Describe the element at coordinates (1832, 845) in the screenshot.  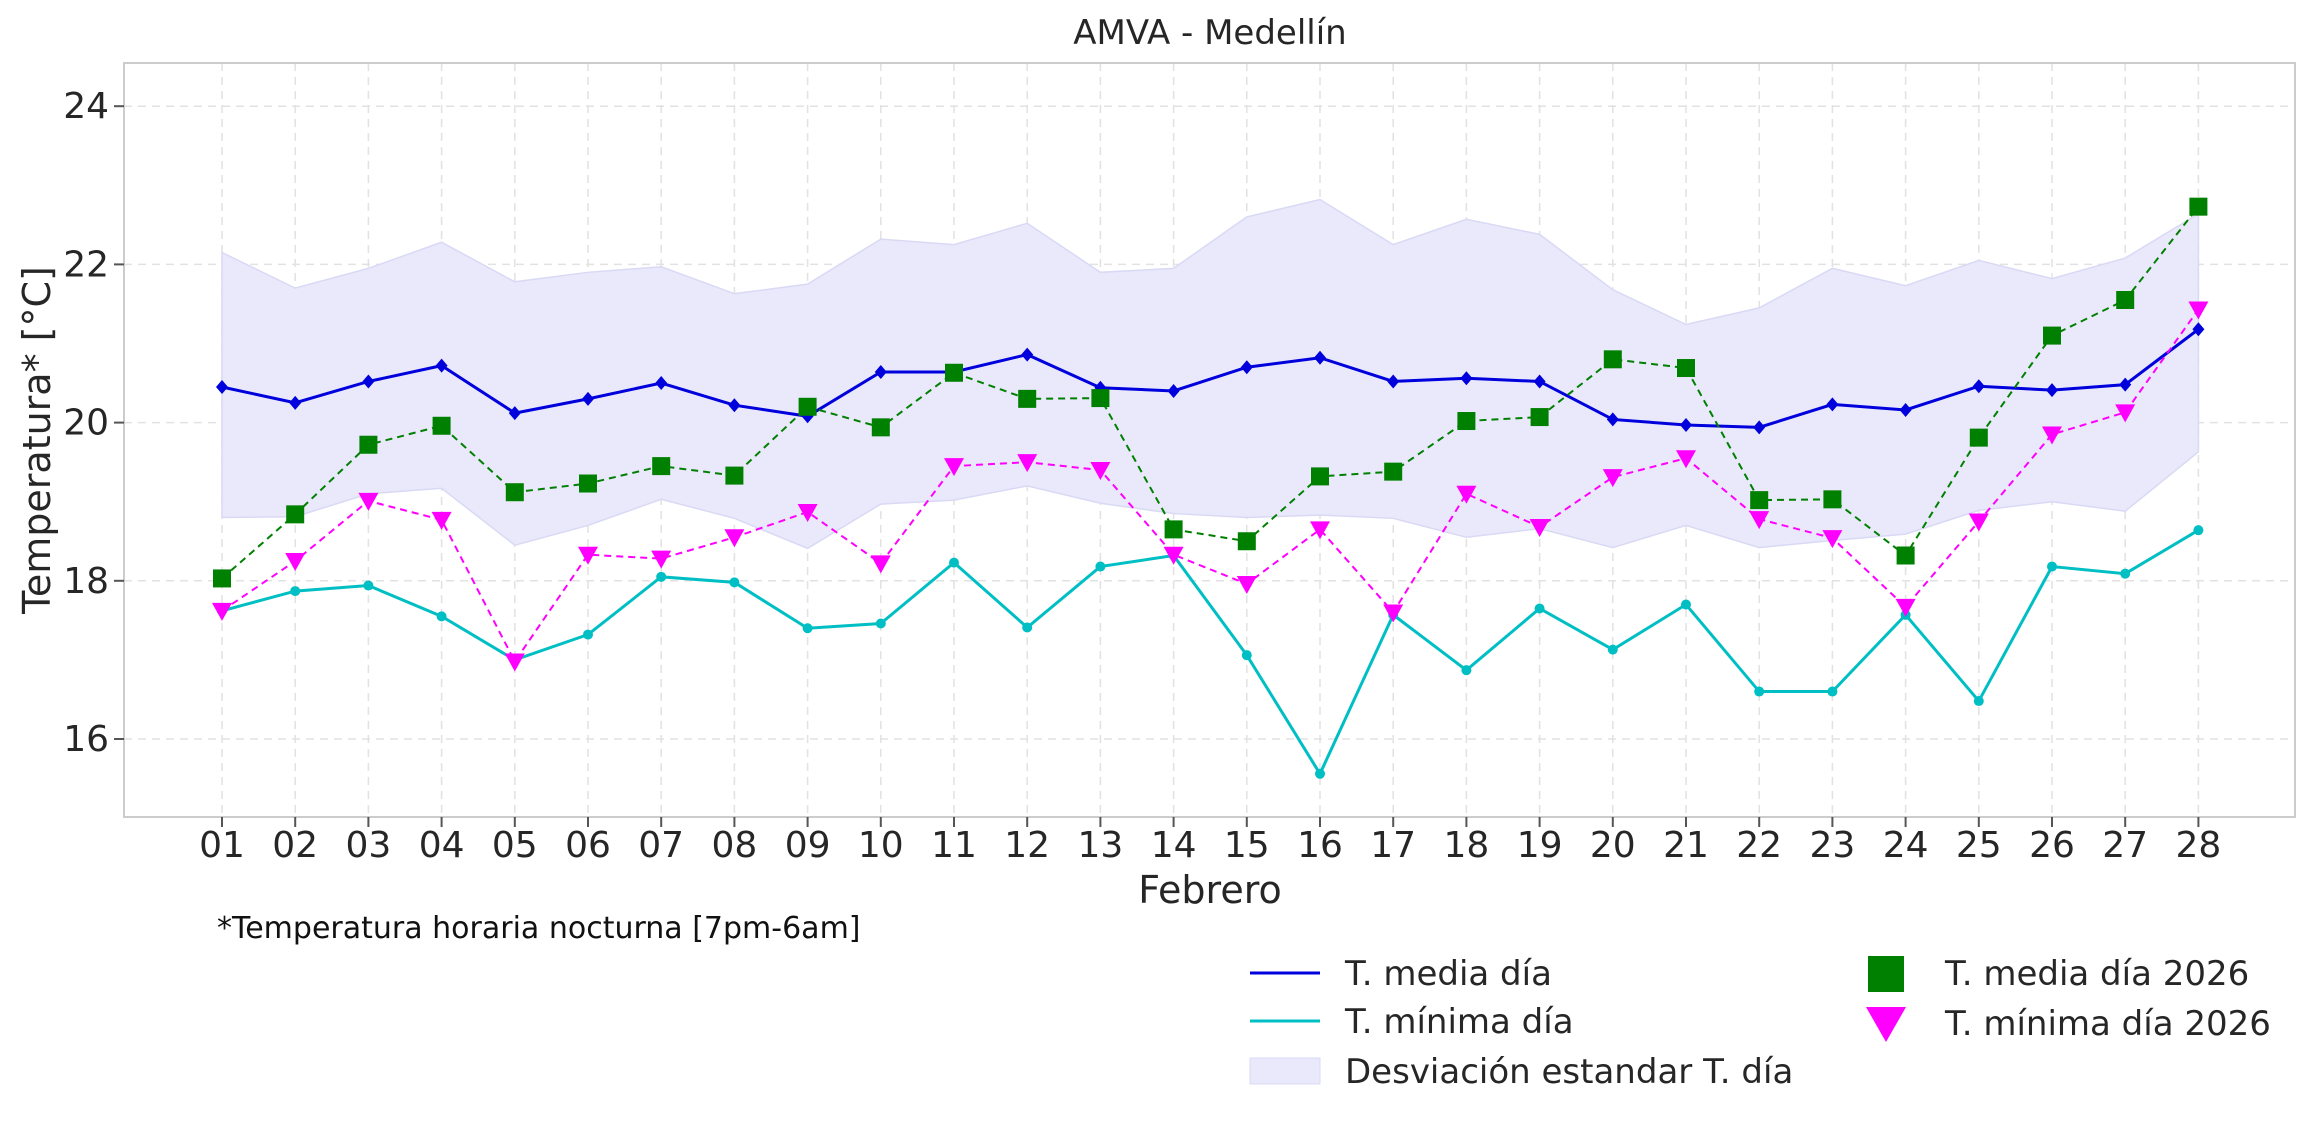
I see `x-tick-label: 23` at that location.